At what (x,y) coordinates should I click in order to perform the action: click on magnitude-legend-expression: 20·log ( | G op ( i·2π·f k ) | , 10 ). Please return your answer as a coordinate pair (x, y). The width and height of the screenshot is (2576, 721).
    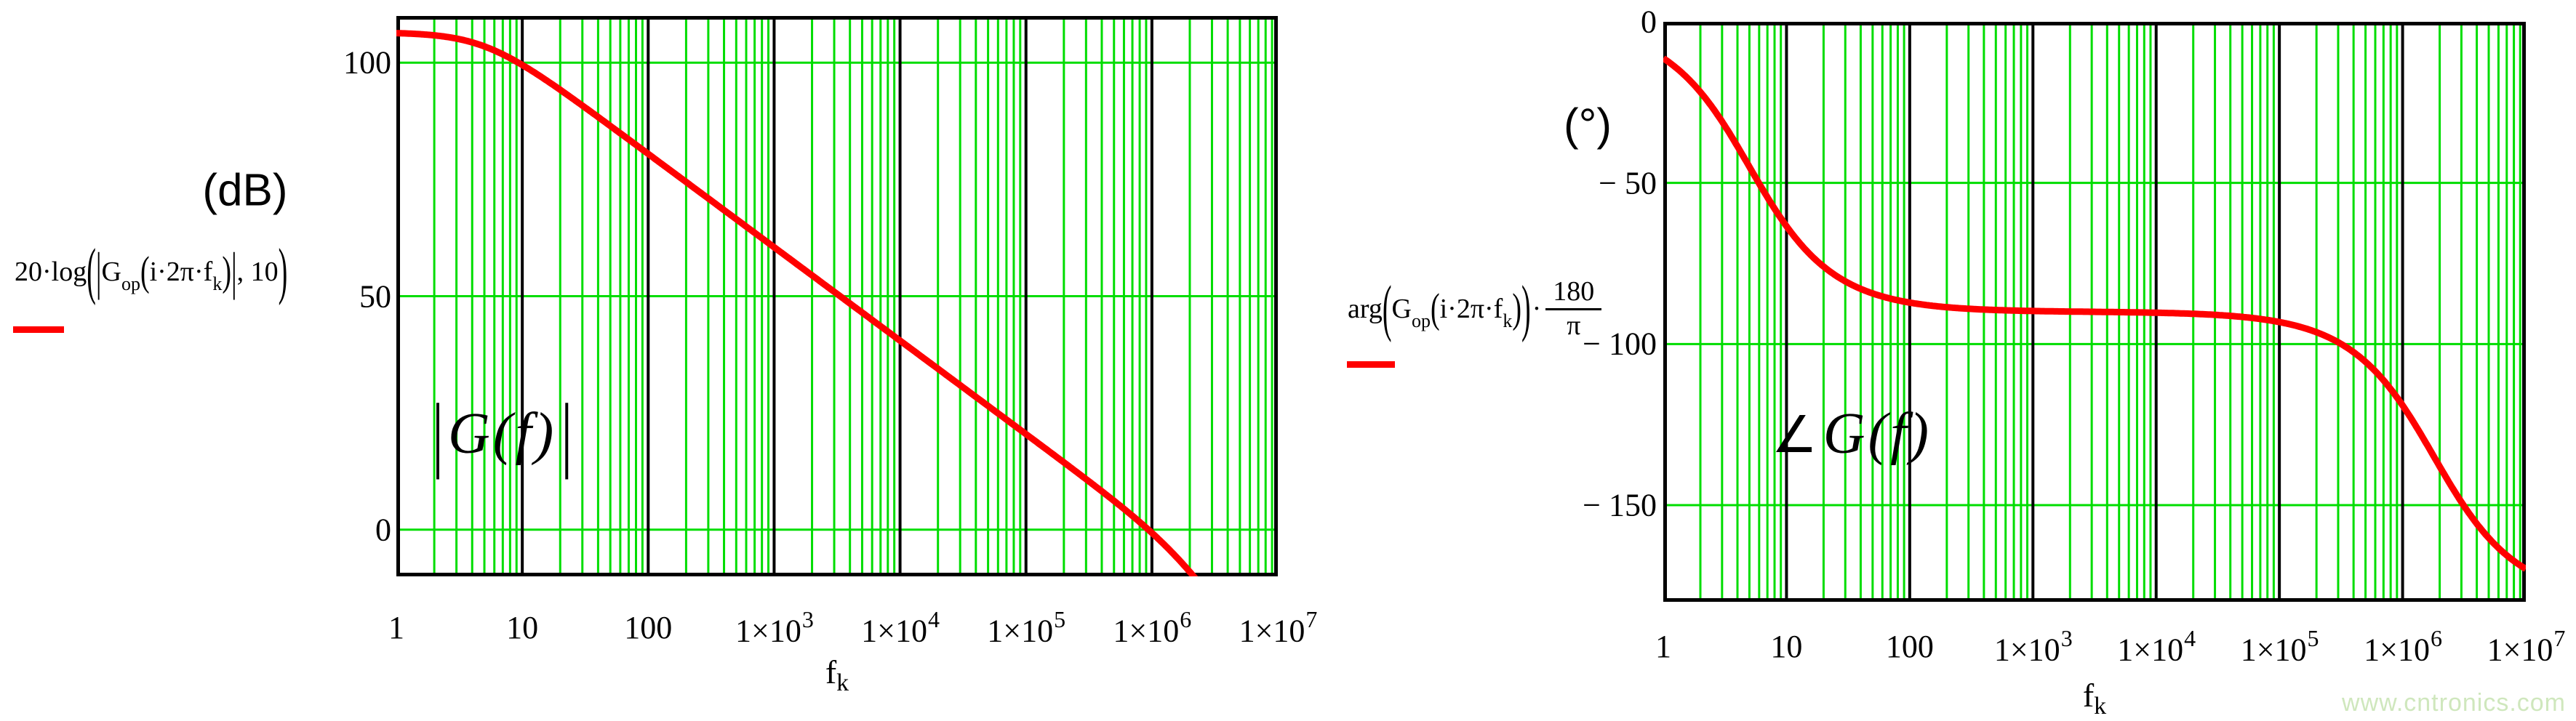
    Looking at the image, I should click on (151, 272).